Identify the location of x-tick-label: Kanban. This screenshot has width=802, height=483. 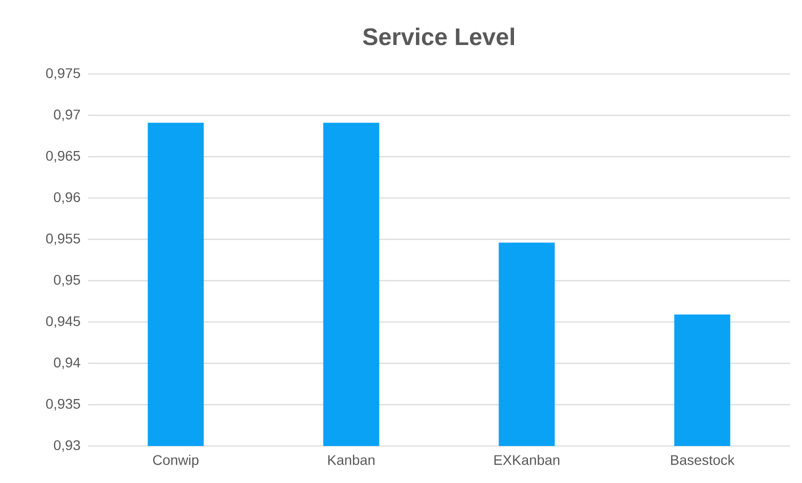
(351, 459).